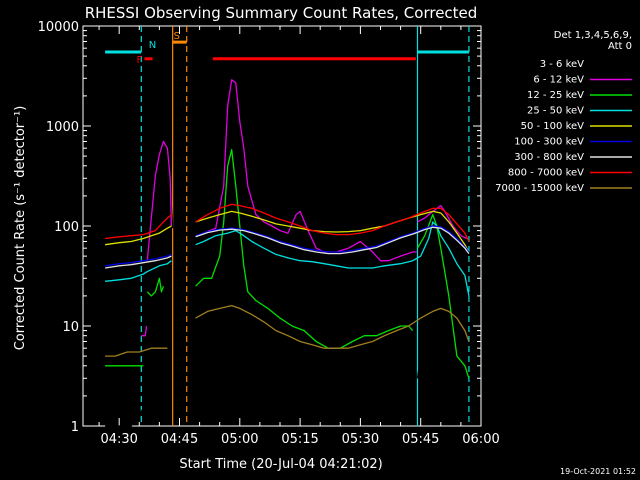 The image size is (640, 480). I want to click on x-tick-label: 05:00, so click(239, 439).